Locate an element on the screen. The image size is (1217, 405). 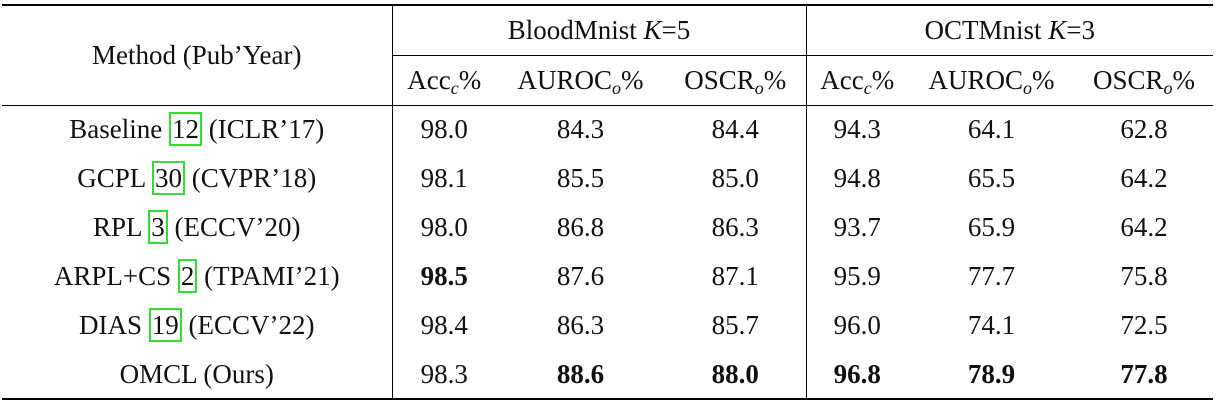
method-header: Method (Pub’Year) is located at coordinates (197, 55).